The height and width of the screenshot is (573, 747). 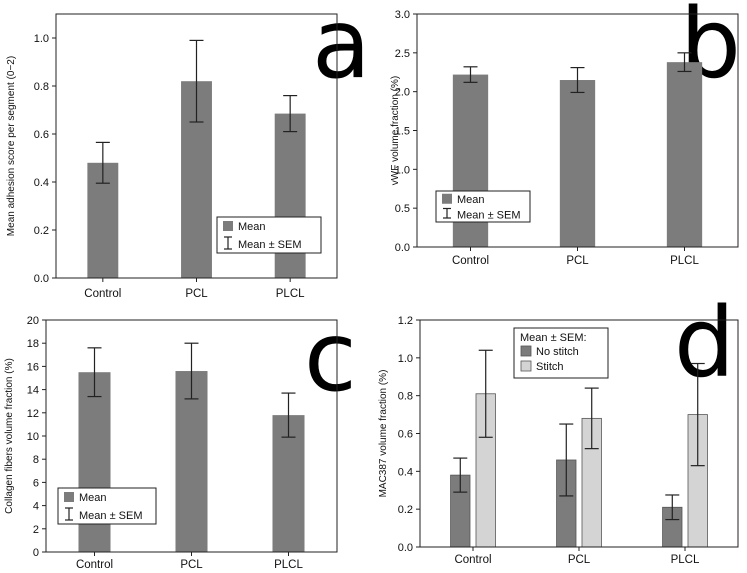 I want to click on legend-label: No stitch, so click(x=557, y=352).